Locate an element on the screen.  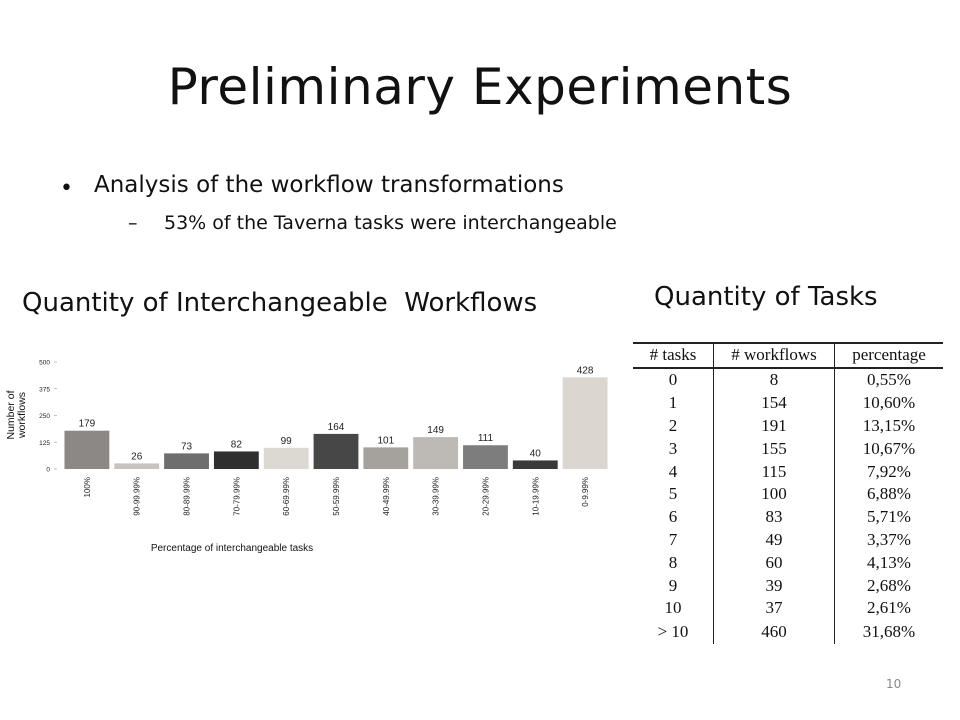
table-cell-tasks: 8 is located at coordinates (673, 563).